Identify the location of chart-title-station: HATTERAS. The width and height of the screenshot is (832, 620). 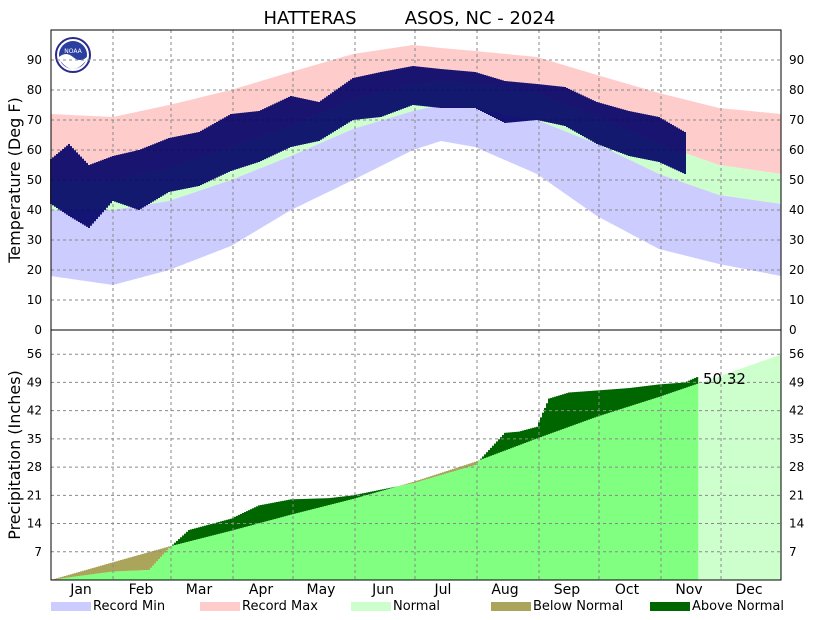
(309, 18).